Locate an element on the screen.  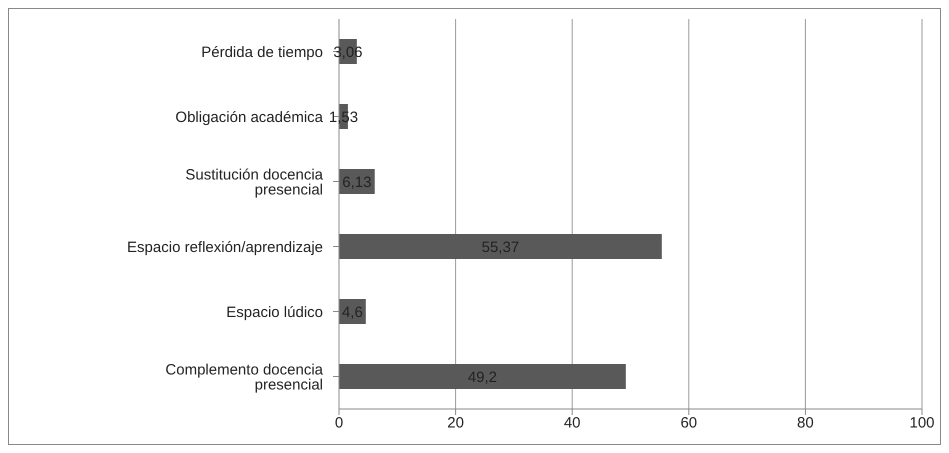
x-tick-label: 40 is located at coordinates (572, 423).